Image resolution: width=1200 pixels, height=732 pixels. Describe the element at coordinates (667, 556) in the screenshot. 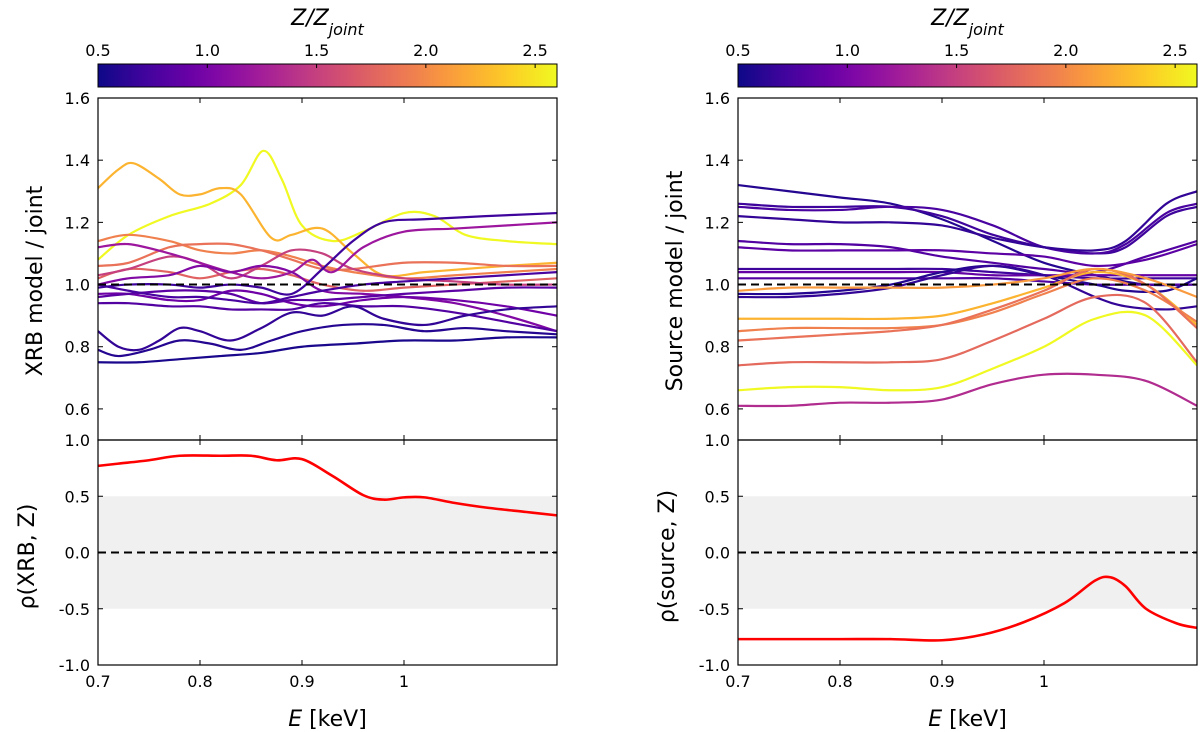

I see `y-axis-label: ρ(source, Z)` at that location.